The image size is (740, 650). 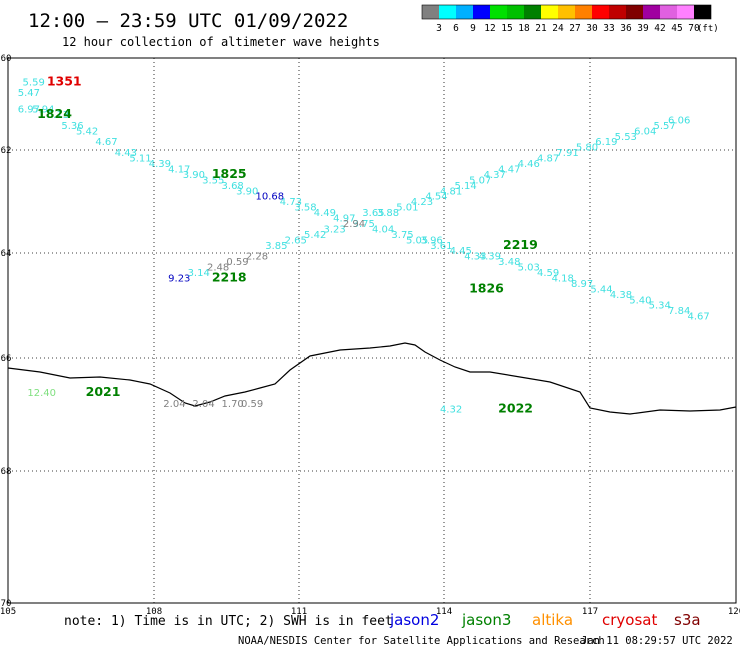 I want to click on pass-number-label: 1825, so click(x=229, y=173).